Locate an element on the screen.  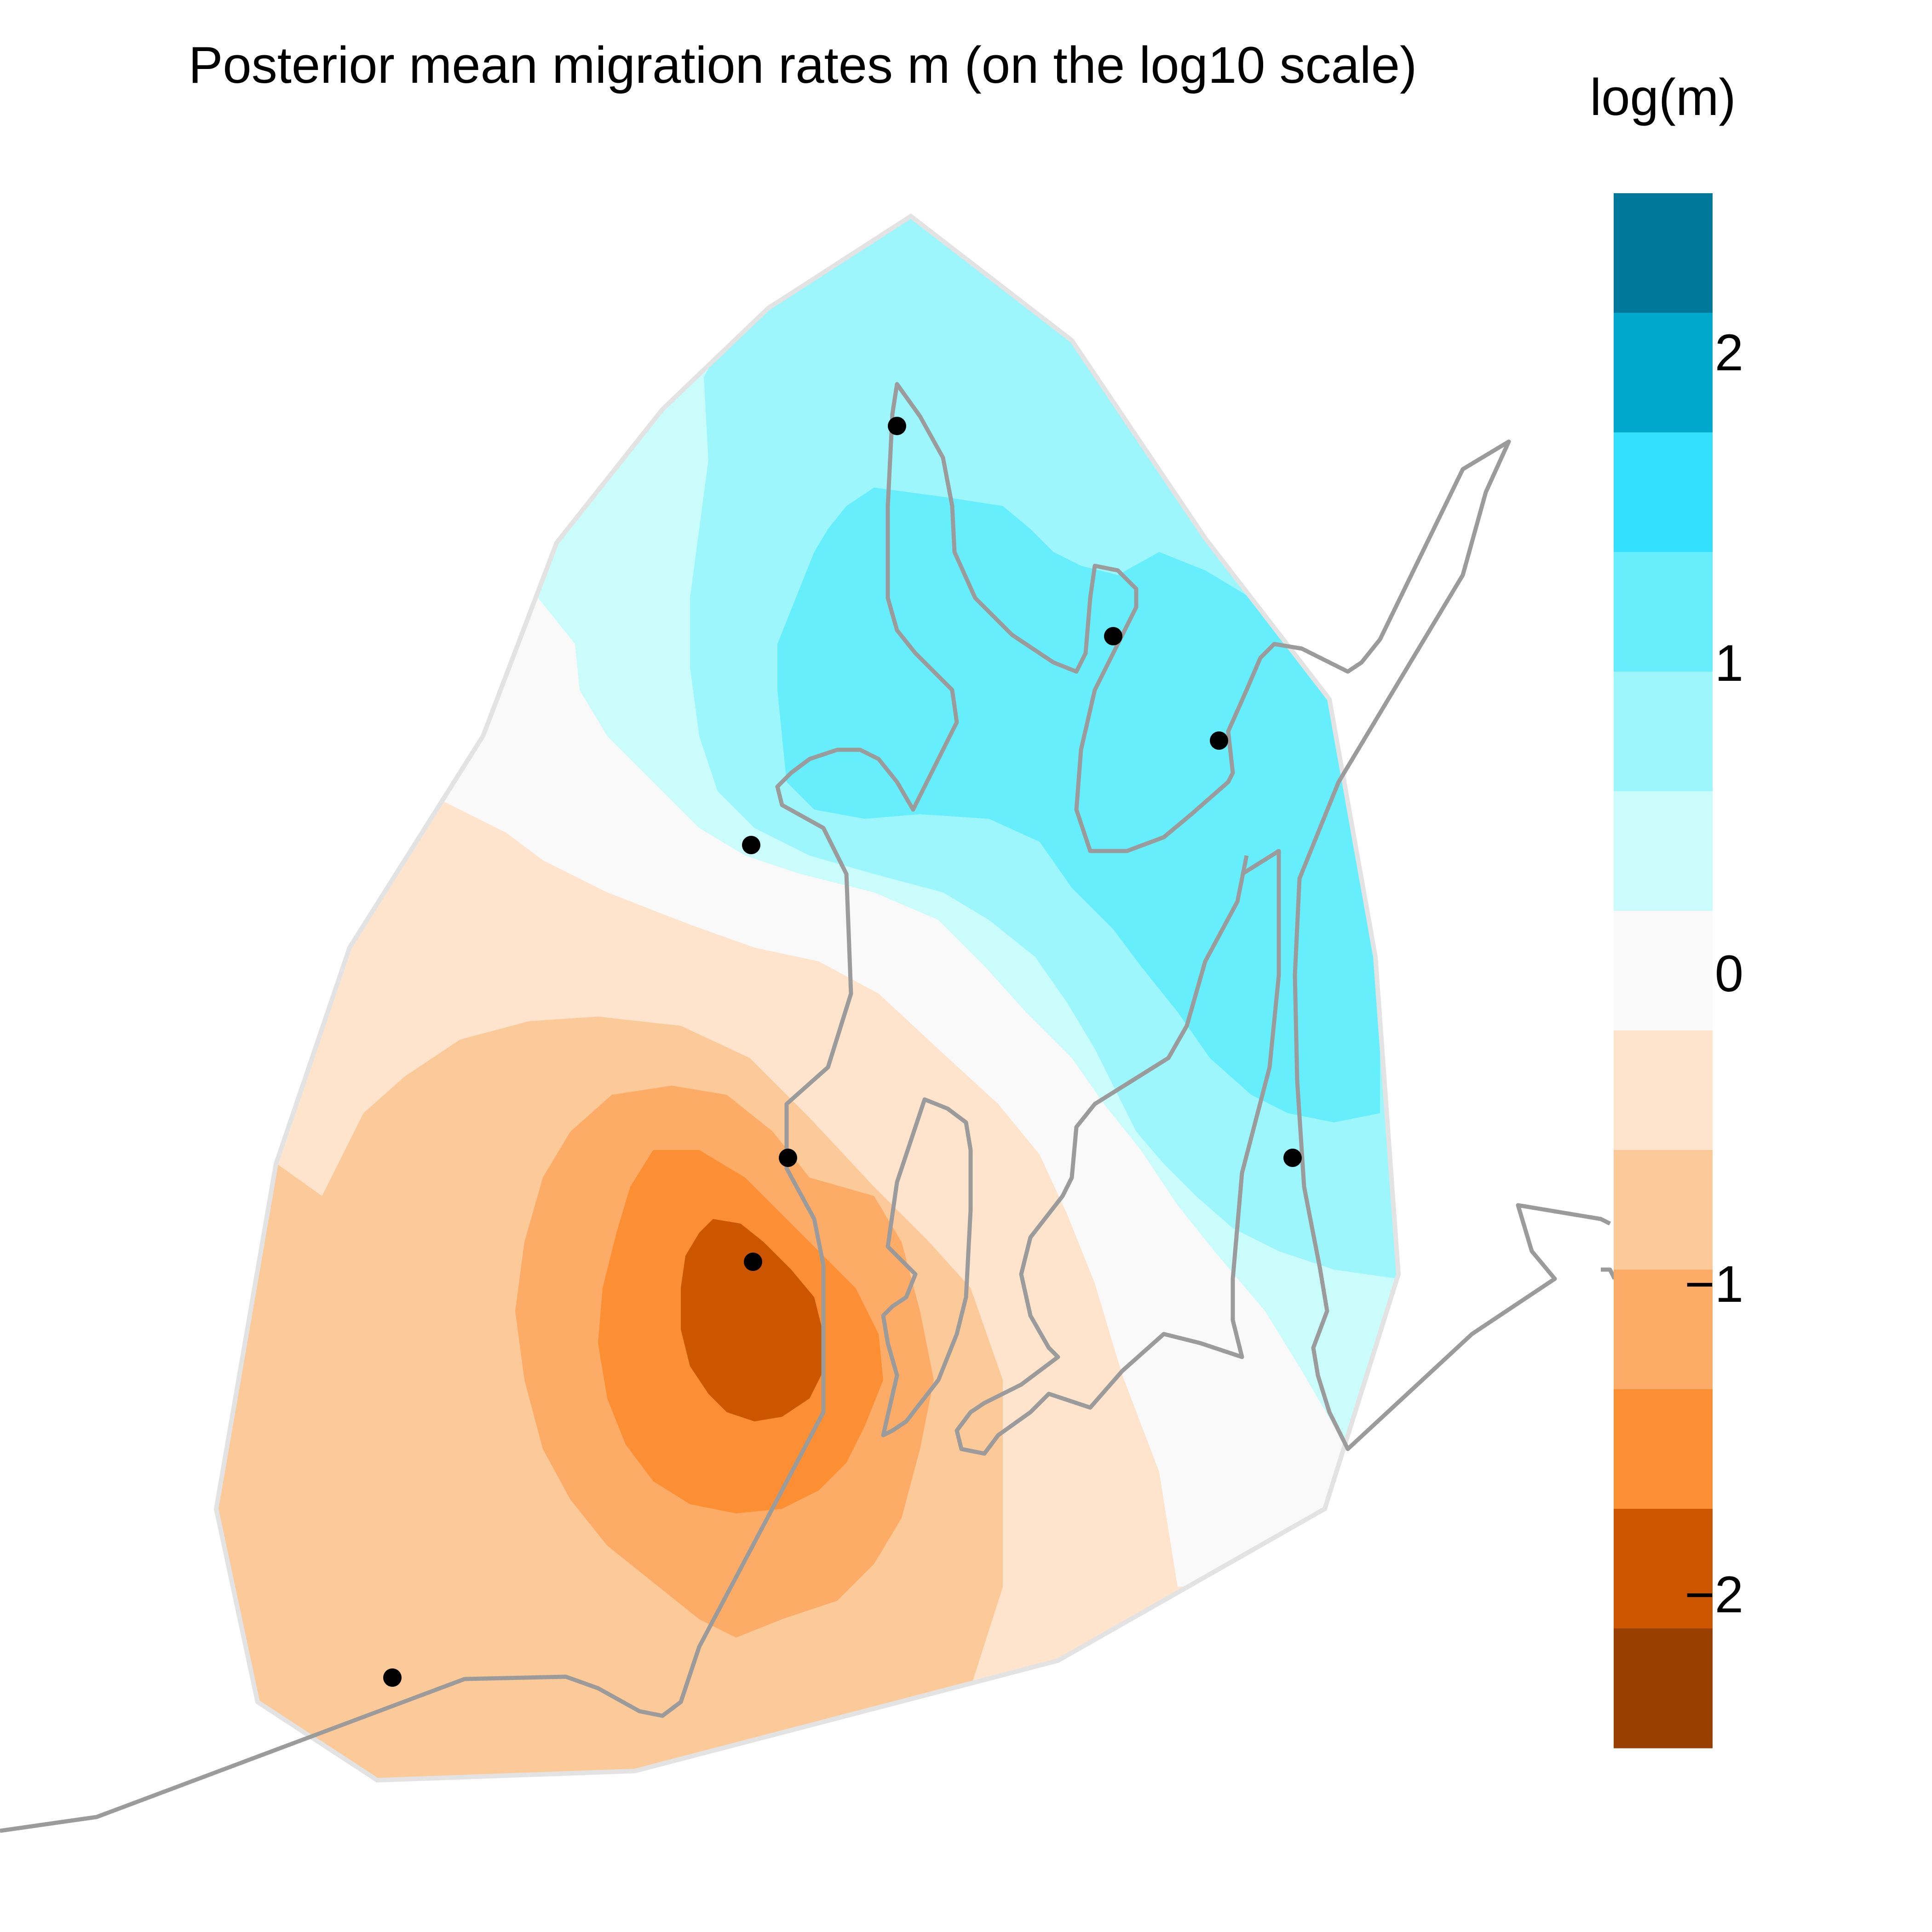
color-legend: log(m) 2 1 0 −1 −2 is located at coordinates (1666, 908).